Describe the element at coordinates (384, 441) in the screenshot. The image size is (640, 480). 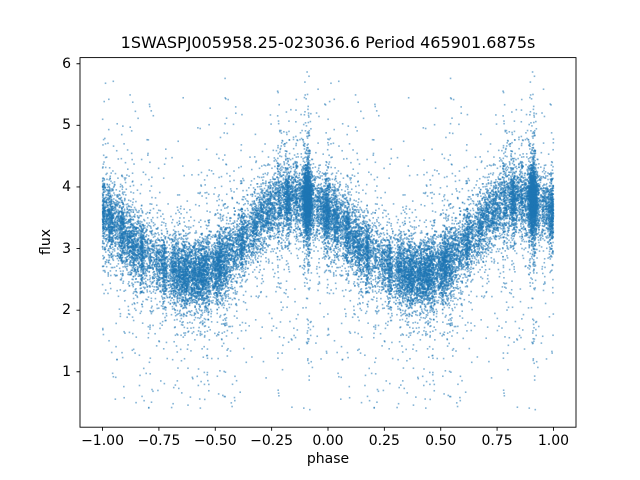
I see `x-tick-label: 0.25` at that location.